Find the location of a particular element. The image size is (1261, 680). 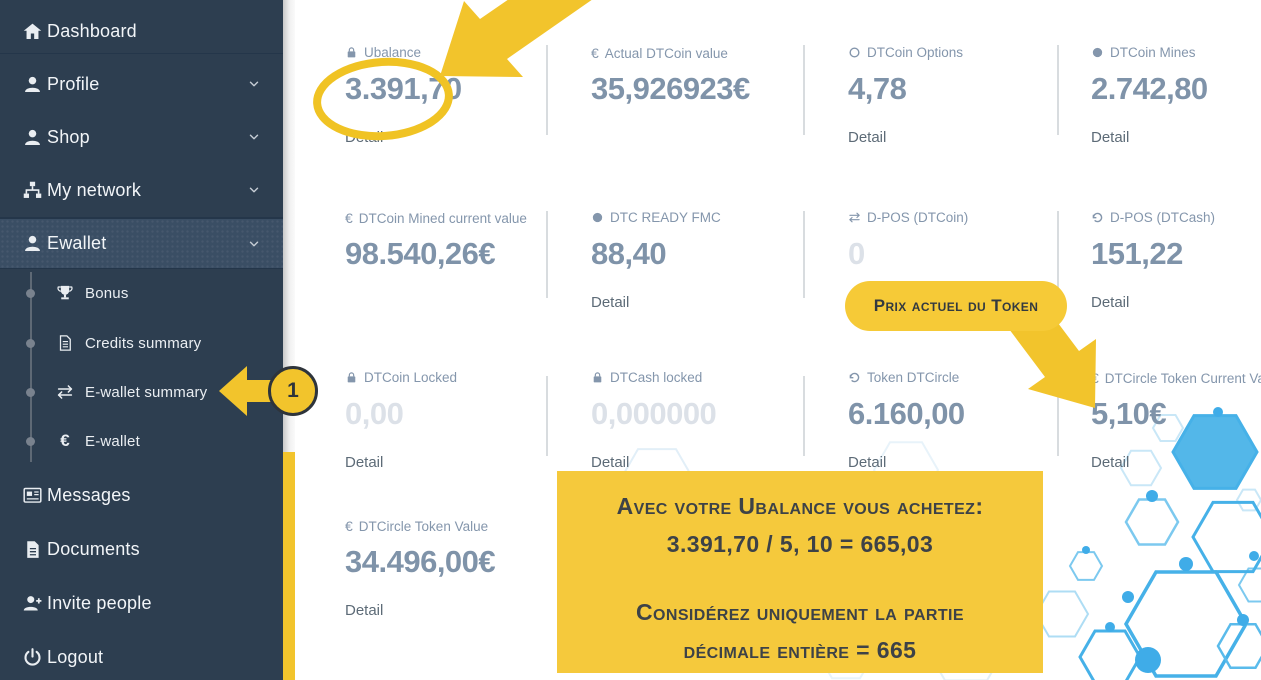

stat-card-label: DTCoin Options is located at coordinates (960, 52).